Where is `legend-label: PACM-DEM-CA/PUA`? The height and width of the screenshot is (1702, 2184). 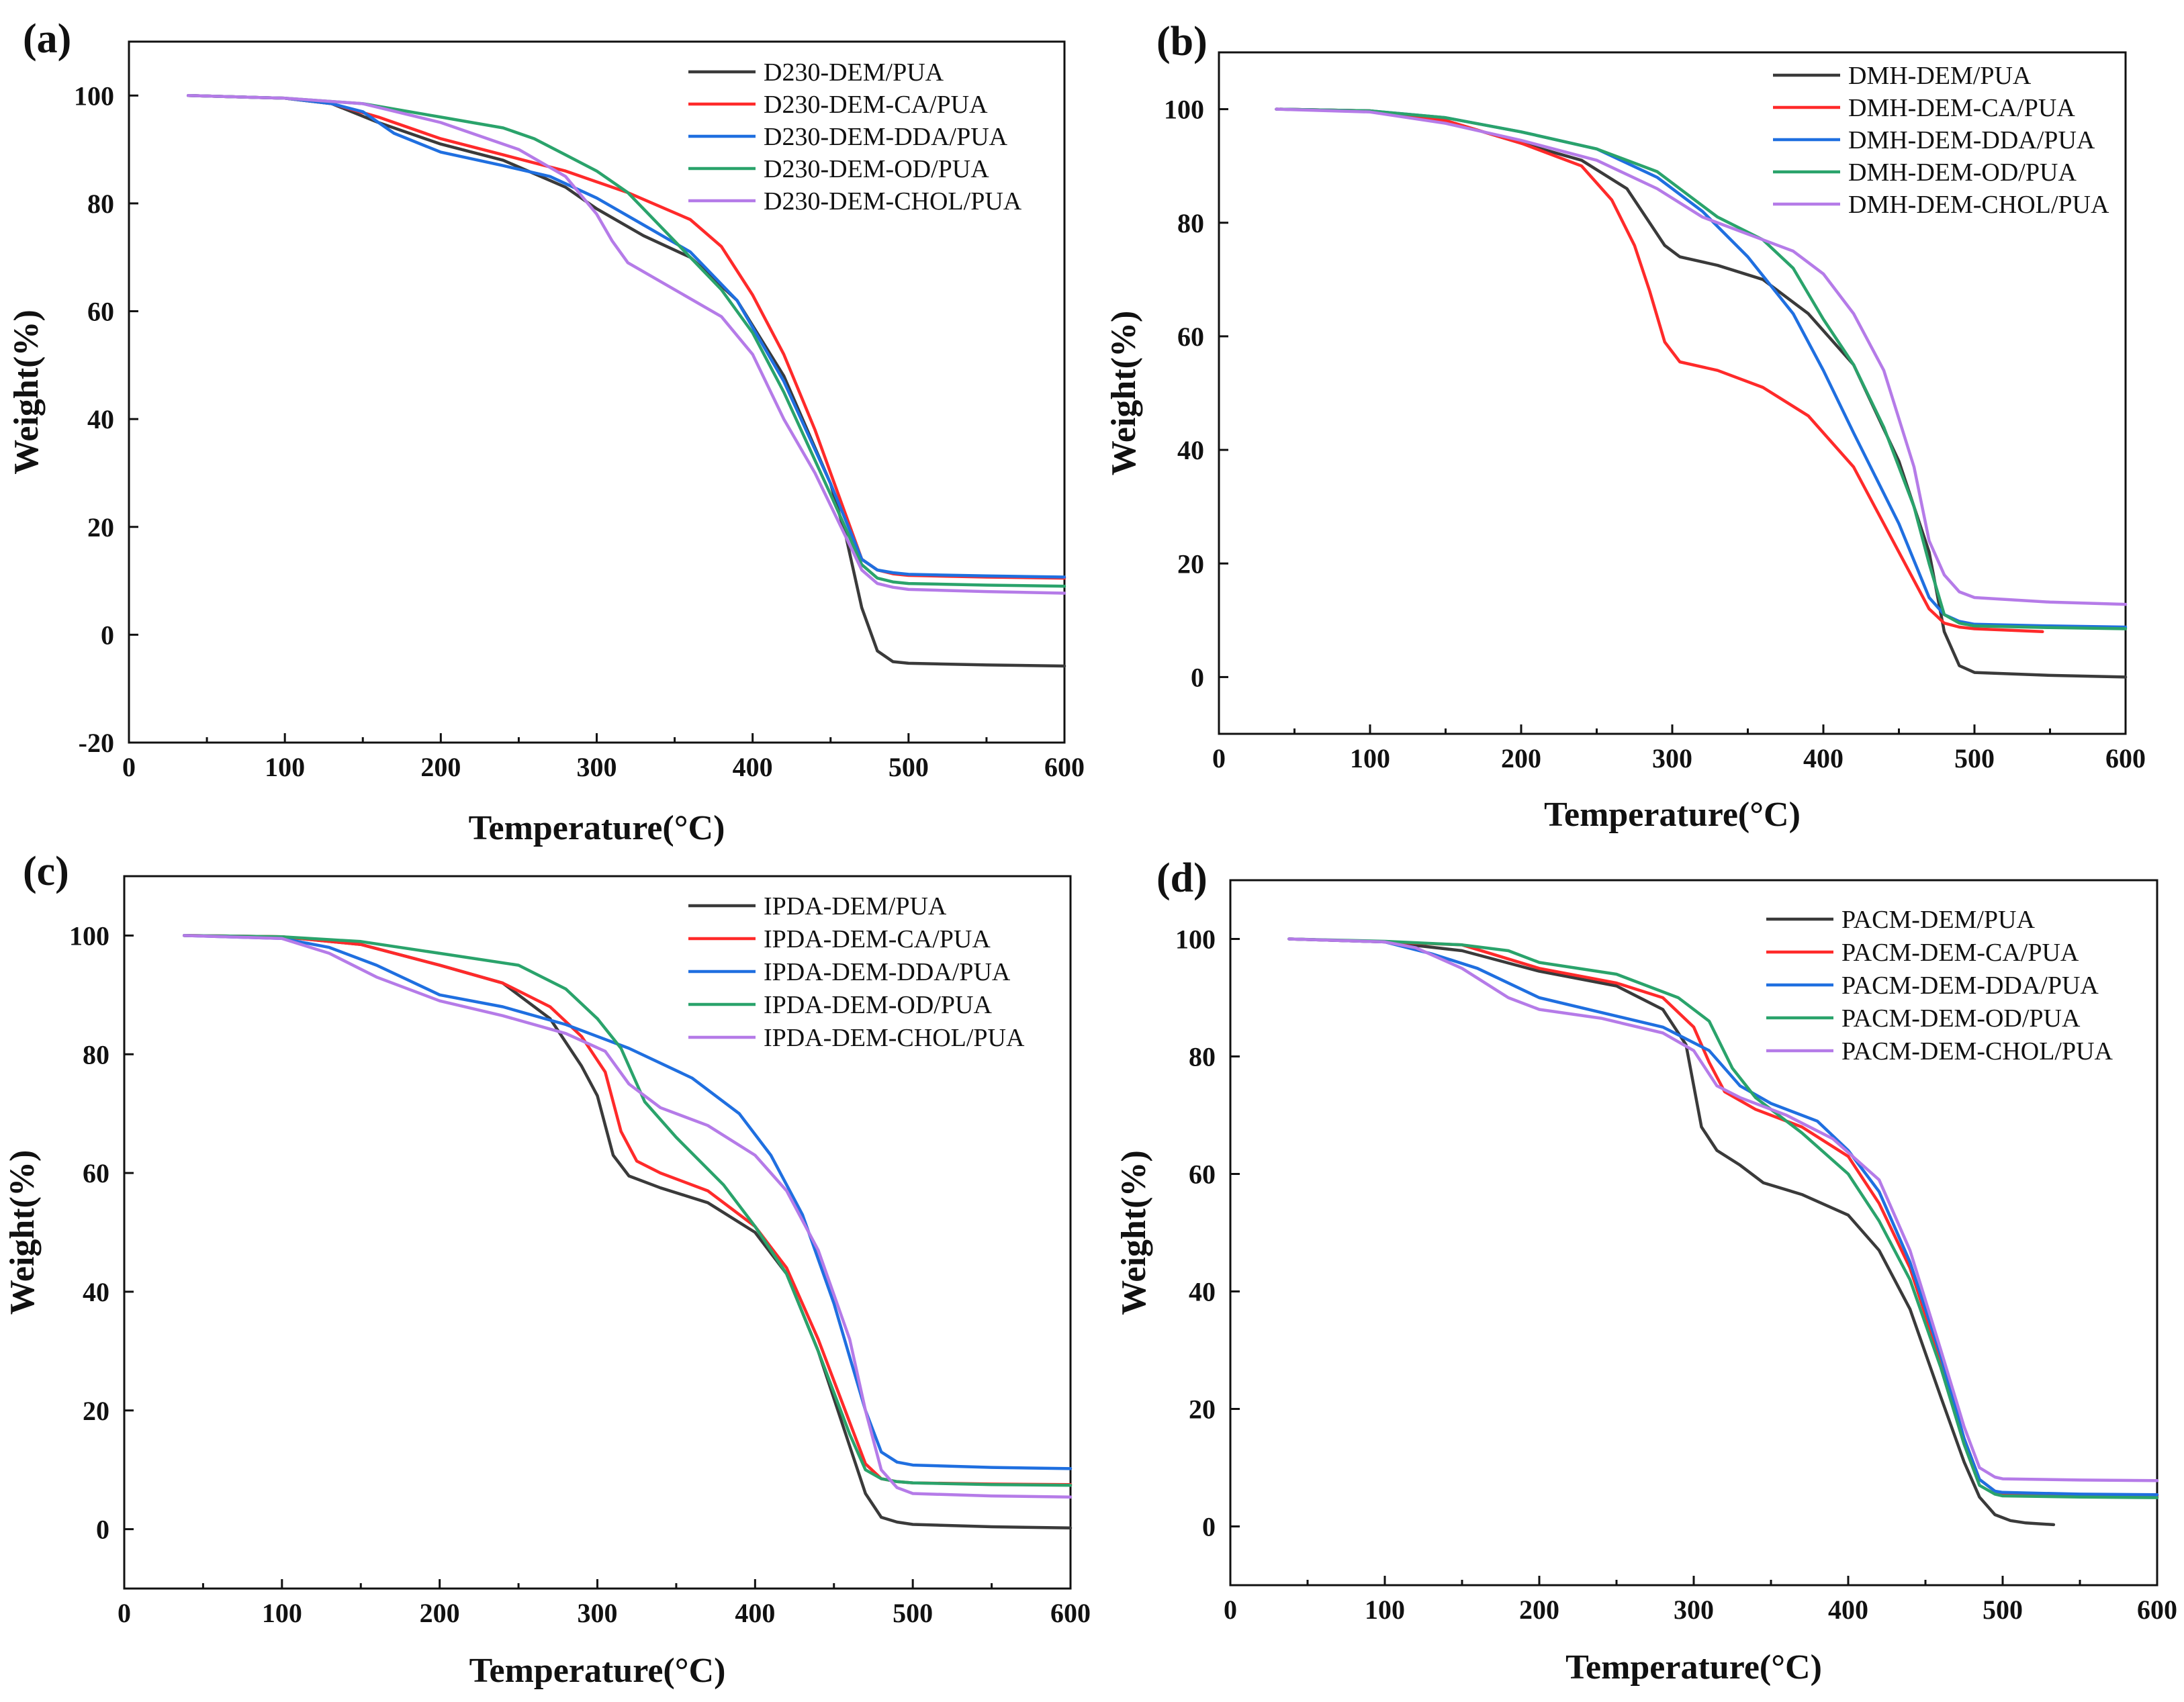 legend-label: PACM-DEM-CA/PUA is located at coordinates (1960, 953).